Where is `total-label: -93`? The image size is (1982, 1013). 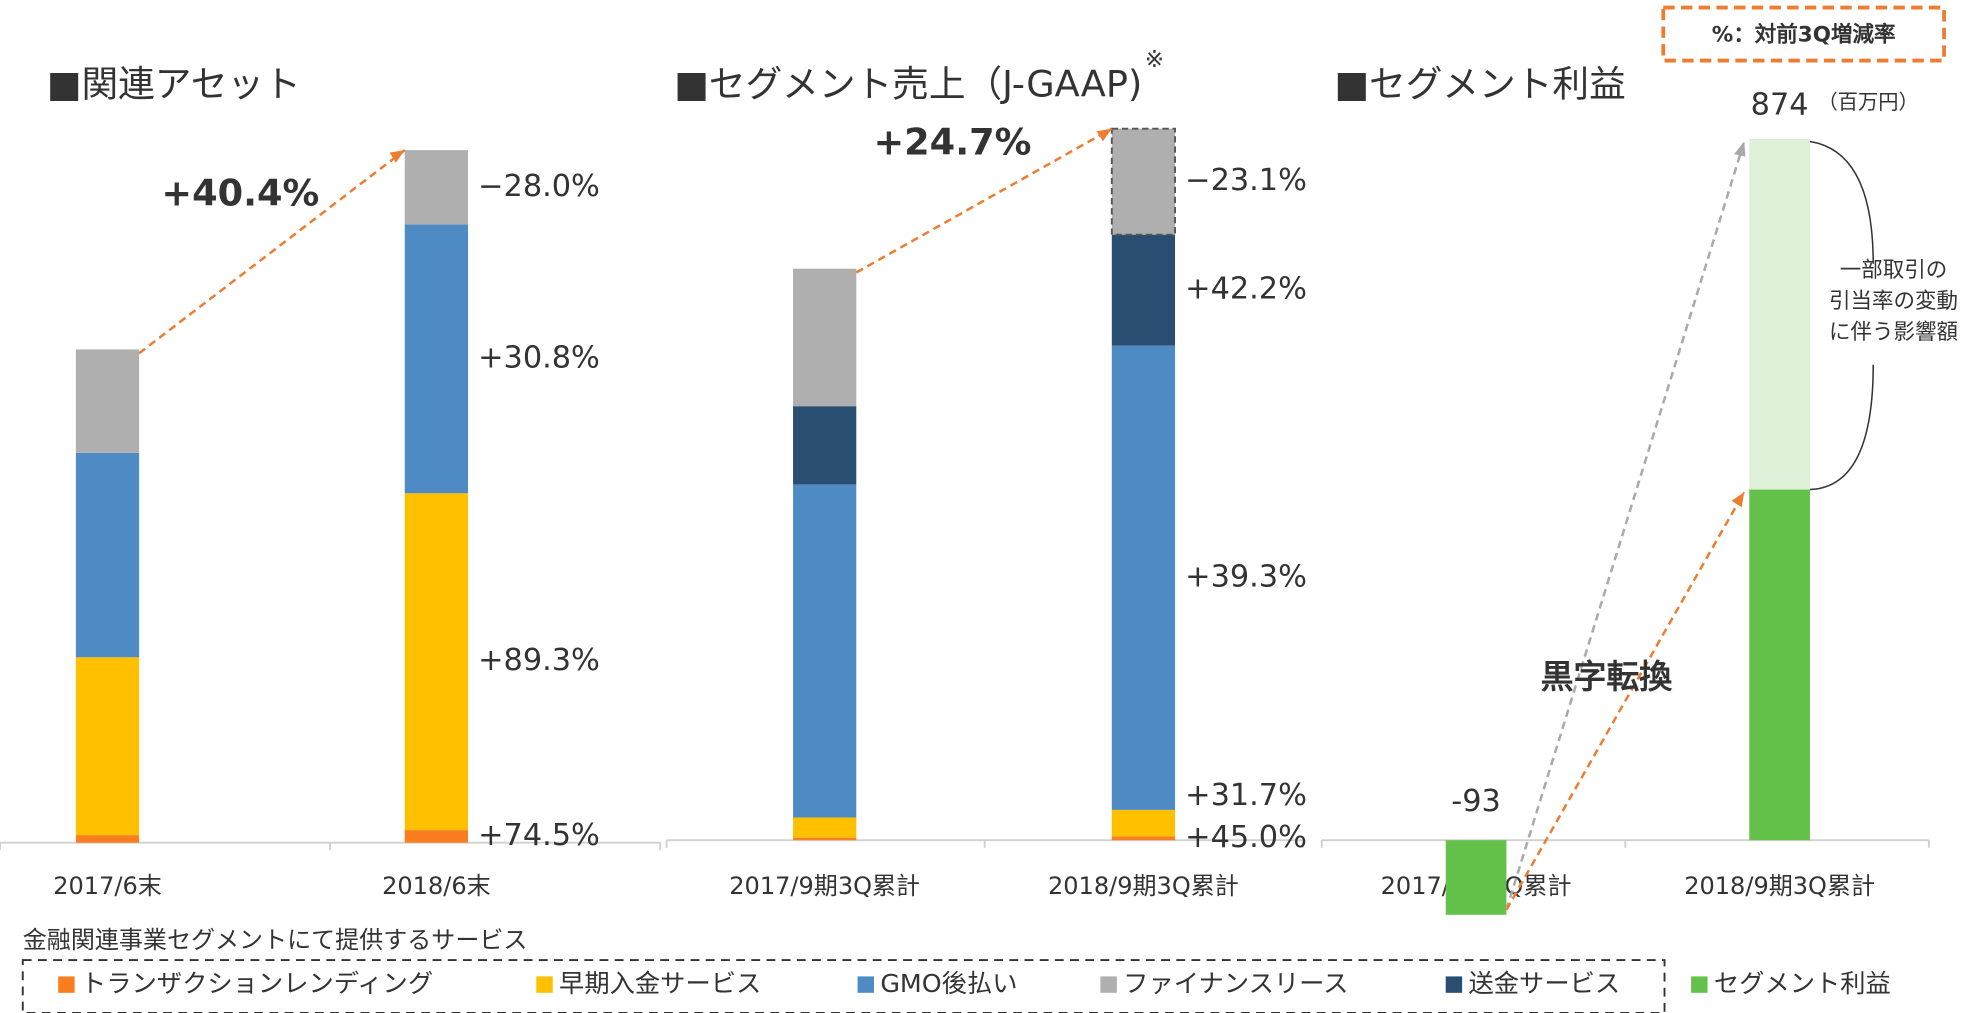
total-label: -93 is located at coordinates (1476, 801).